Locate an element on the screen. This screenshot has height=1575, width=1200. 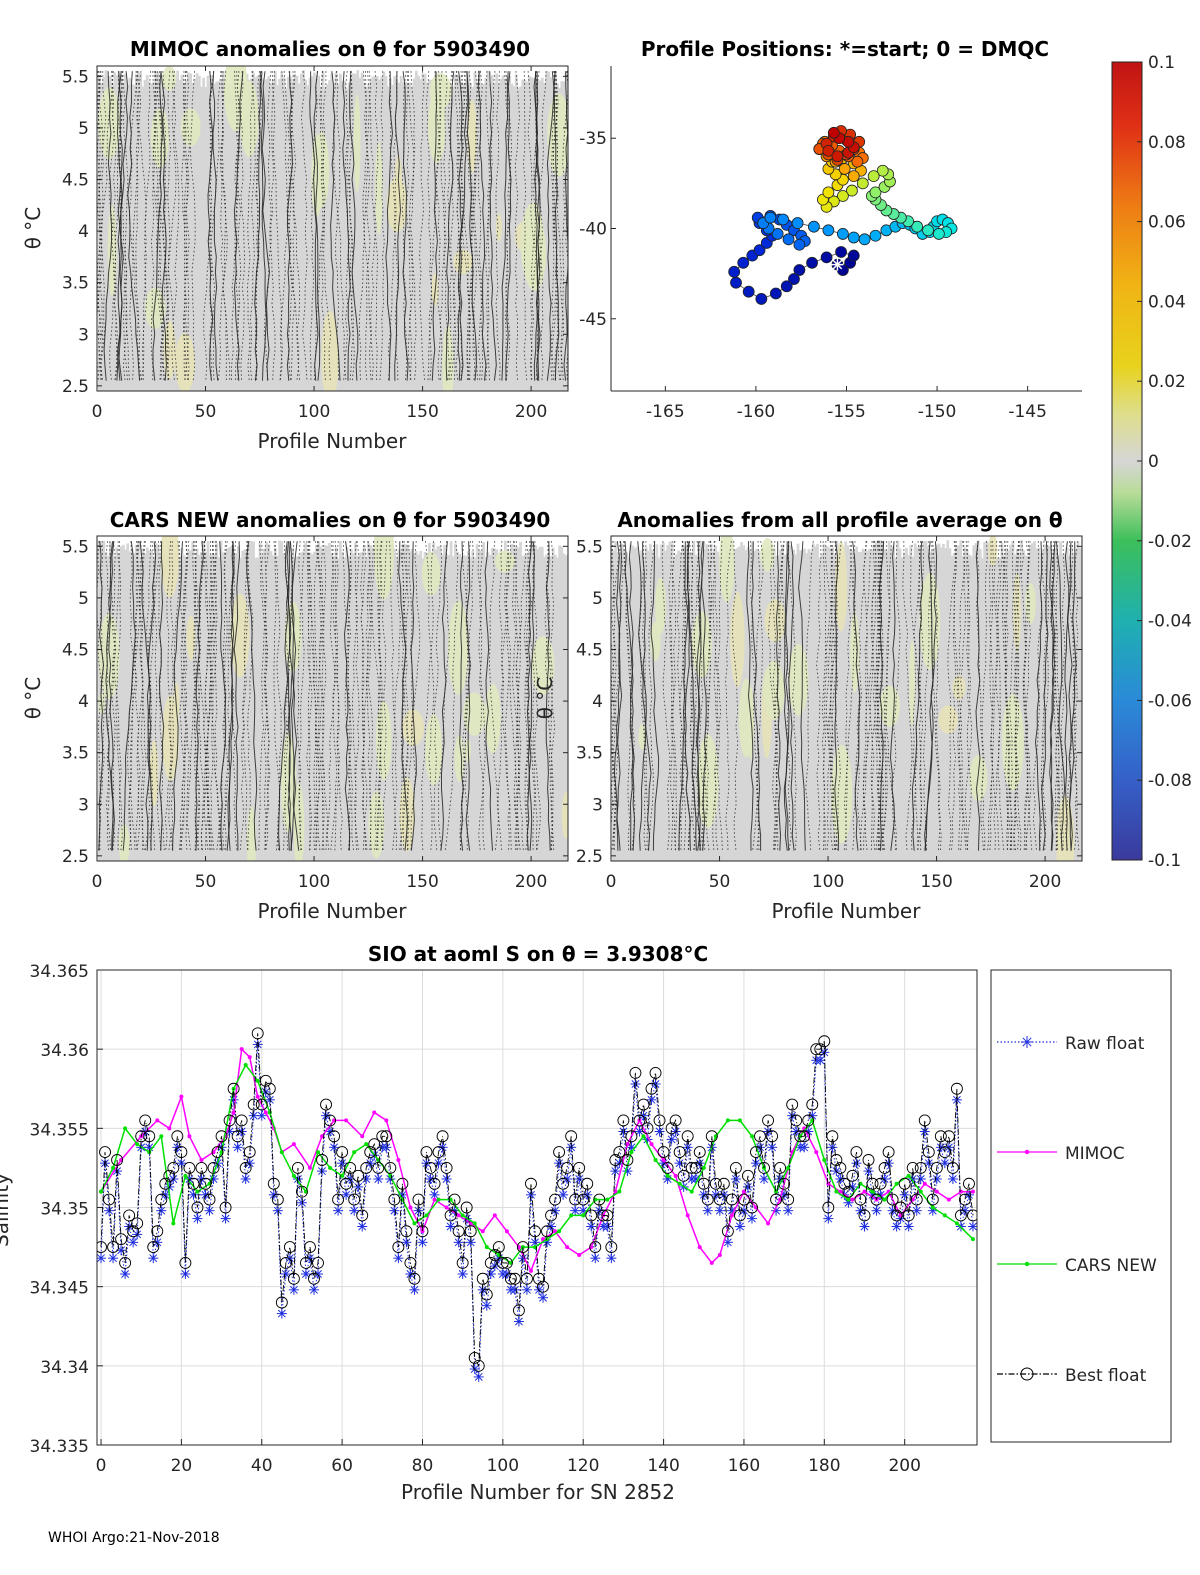
plot-area is located at coordinates (332, 698).